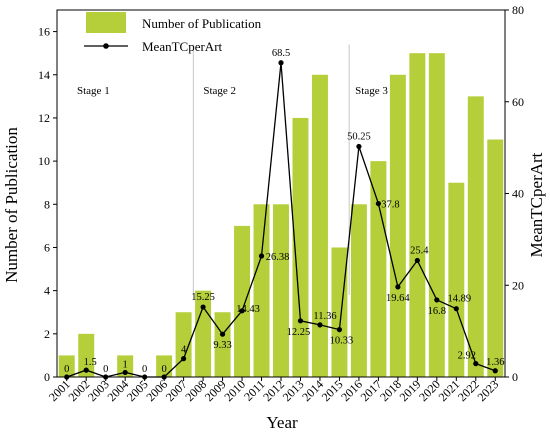  What do you see at coordinates (495, 362) in the screenshot?
I see `meantc-label-2023: 1.36` at bounding box center [495, 362].